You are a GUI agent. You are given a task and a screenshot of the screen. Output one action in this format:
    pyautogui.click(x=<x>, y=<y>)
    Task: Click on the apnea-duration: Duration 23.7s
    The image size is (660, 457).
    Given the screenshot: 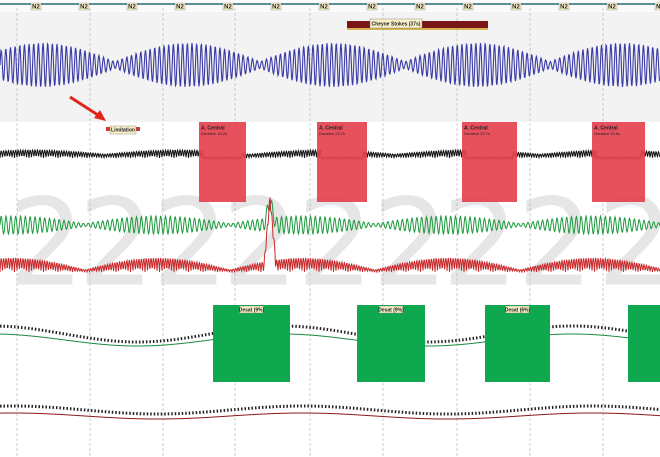 What is the action you would take?
    pyautogui.click(x=332, y=133)
    